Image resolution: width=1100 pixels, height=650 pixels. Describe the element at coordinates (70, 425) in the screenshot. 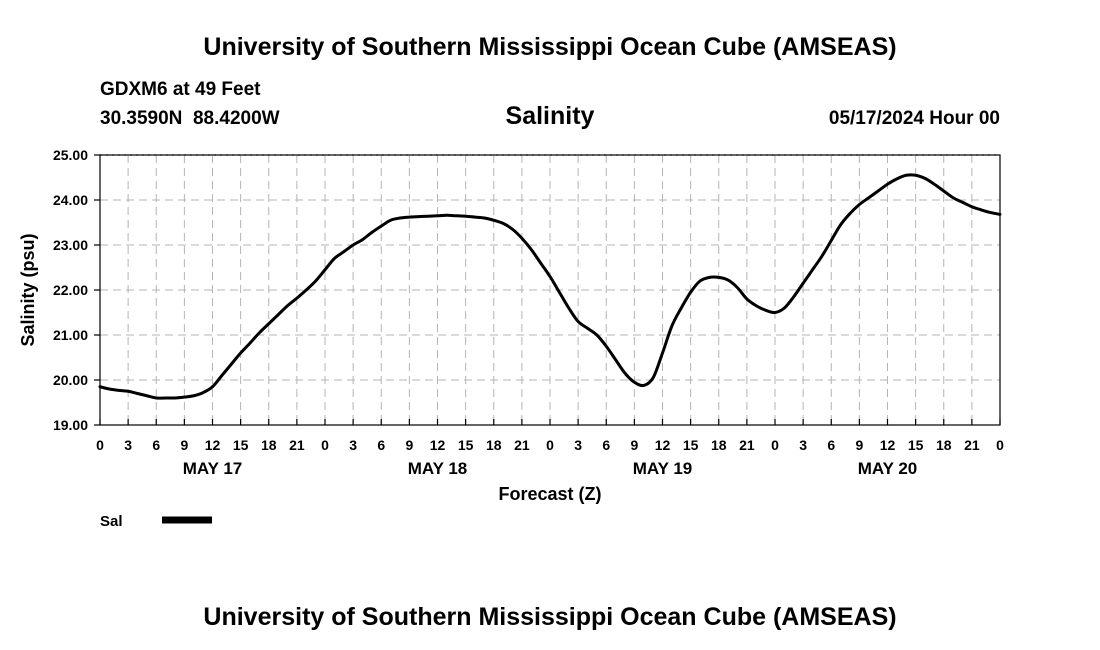

I see `y-tick-label: 19.00` at that location.